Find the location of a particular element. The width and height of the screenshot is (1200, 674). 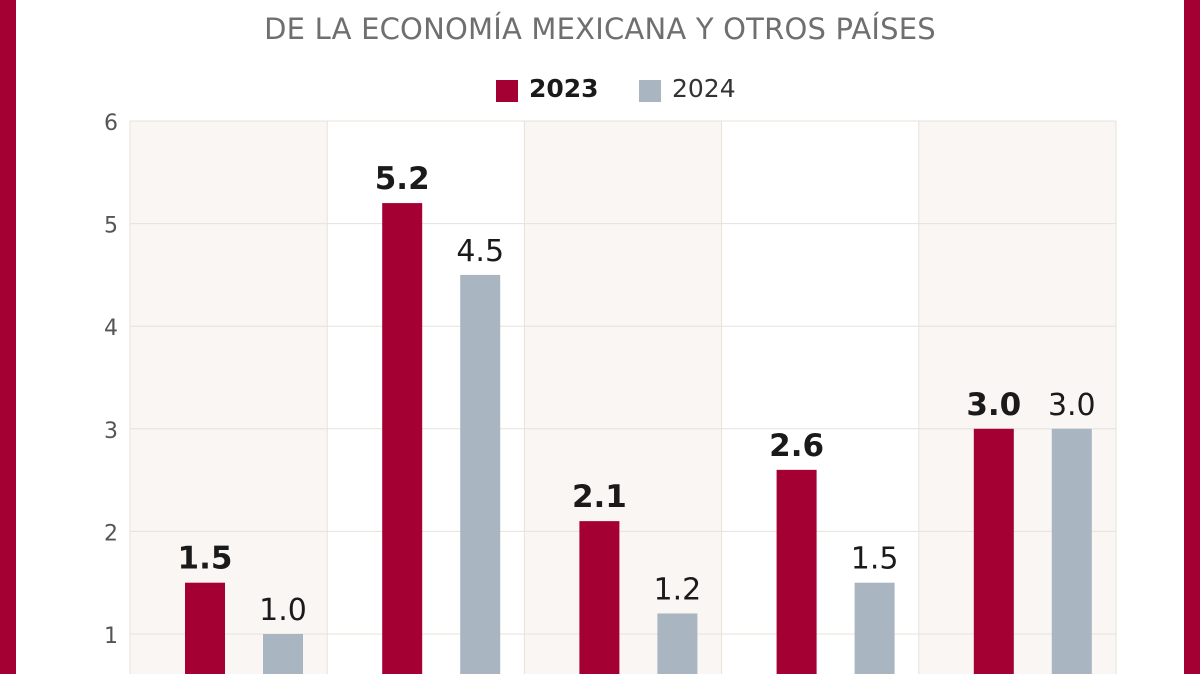

legend-label-2023: 2023 is located at coordinates (564, 88).